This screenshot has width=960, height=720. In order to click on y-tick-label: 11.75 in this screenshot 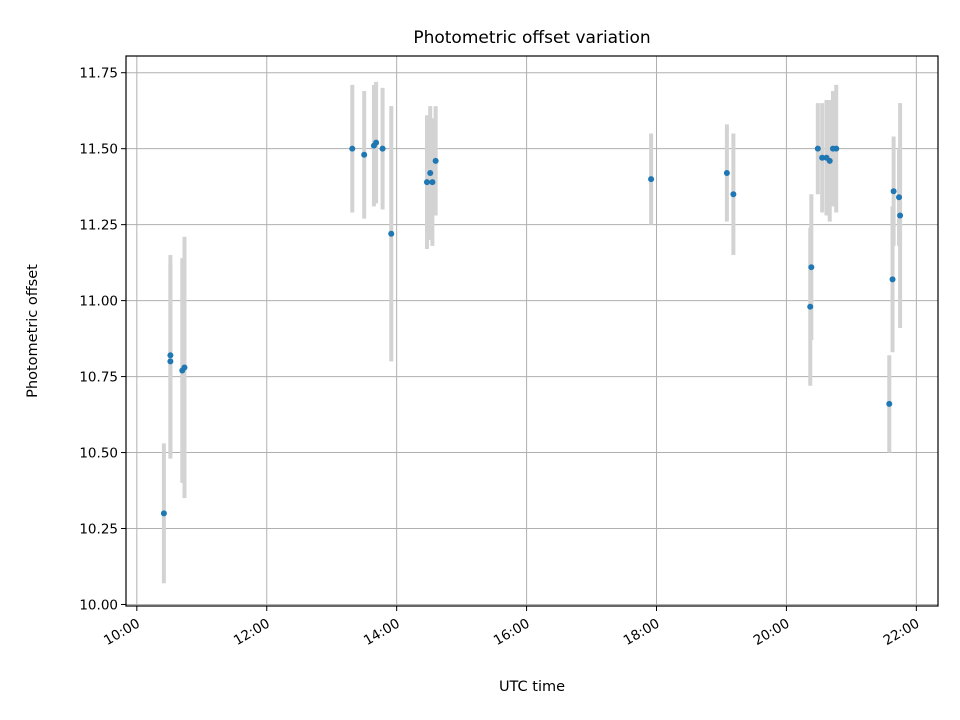, I will do `click(98, 74)`.